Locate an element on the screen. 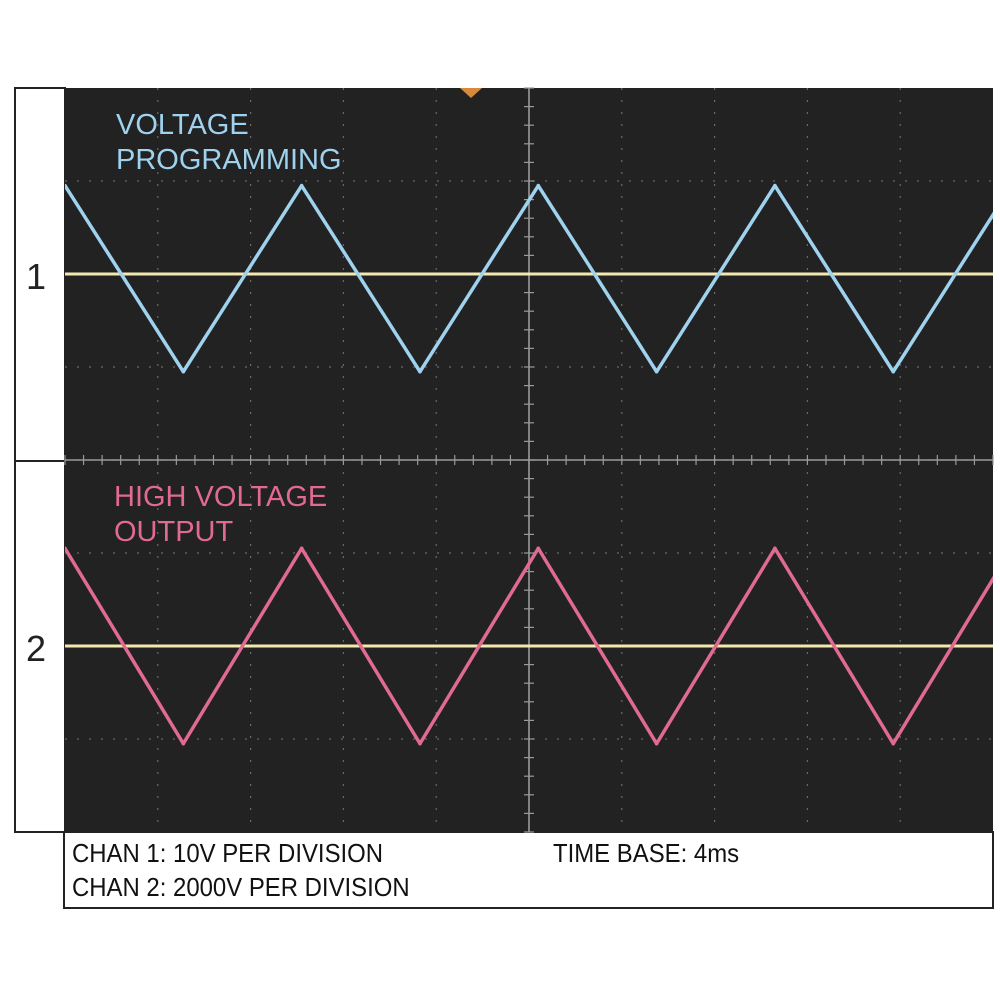 This screenshot has width=1000, height=1000. trace-label-ch1: VOLTAGE PROGRAMMING is located at coordinates (229, 143).